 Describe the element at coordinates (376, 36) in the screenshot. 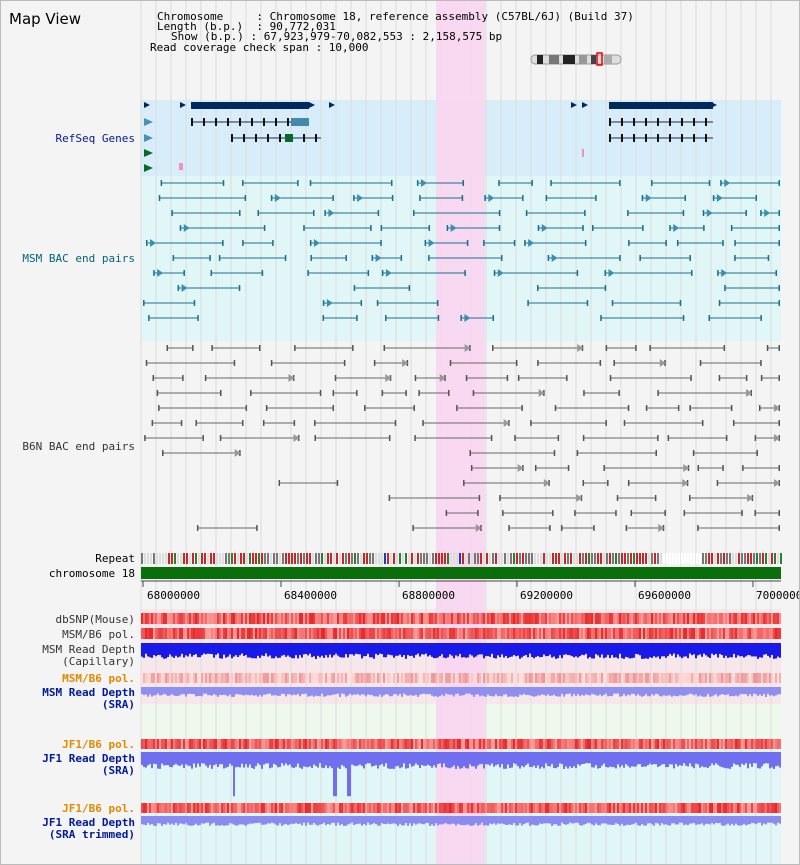

I see `show-value: : 67,923,979-70,082,553 : 2,158,575 bp` at that location.